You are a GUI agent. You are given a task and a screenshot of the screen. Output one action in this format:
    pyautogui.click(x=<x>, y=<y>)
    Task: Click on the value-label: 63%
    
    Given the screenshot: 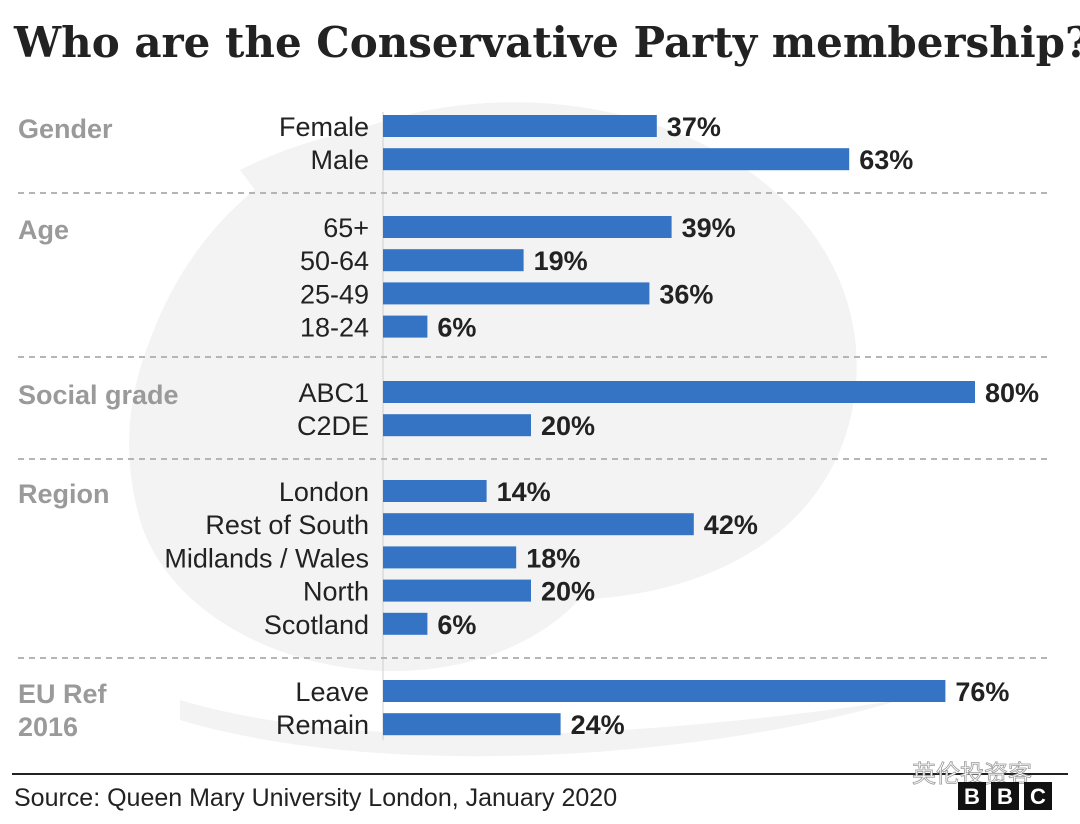 What is the action you would take?
    pyautogui.click(x=886, y=160)
    